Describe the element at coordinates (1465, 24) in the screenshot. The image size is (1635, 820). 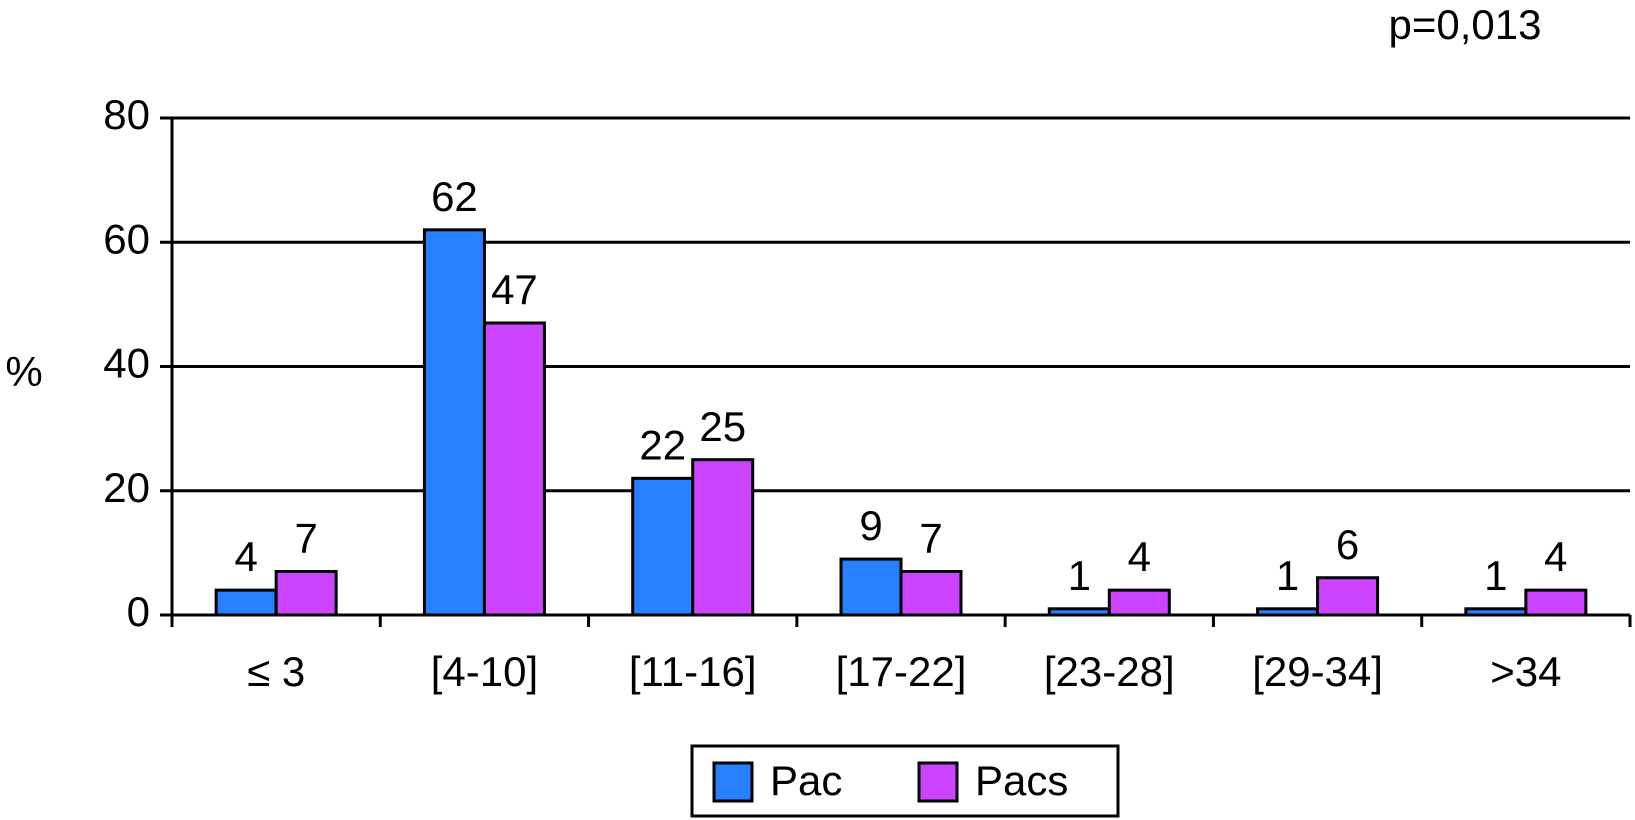
I see `annotation: p=0,013` at that location.